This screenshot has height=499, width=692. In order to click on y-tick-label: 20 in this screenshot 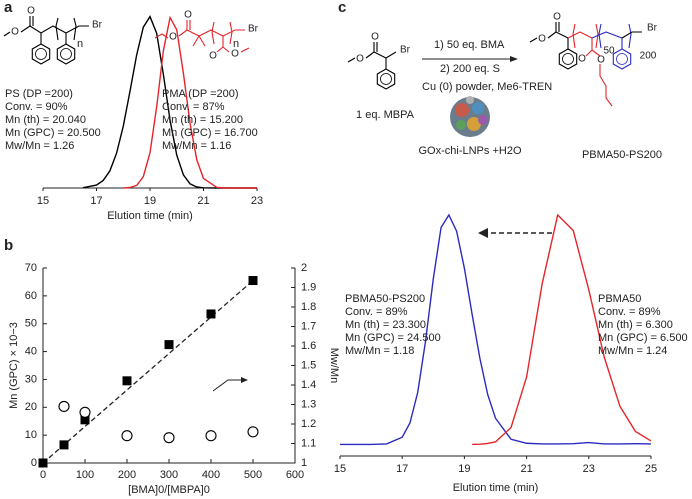, I will do `click(31, 407)`.